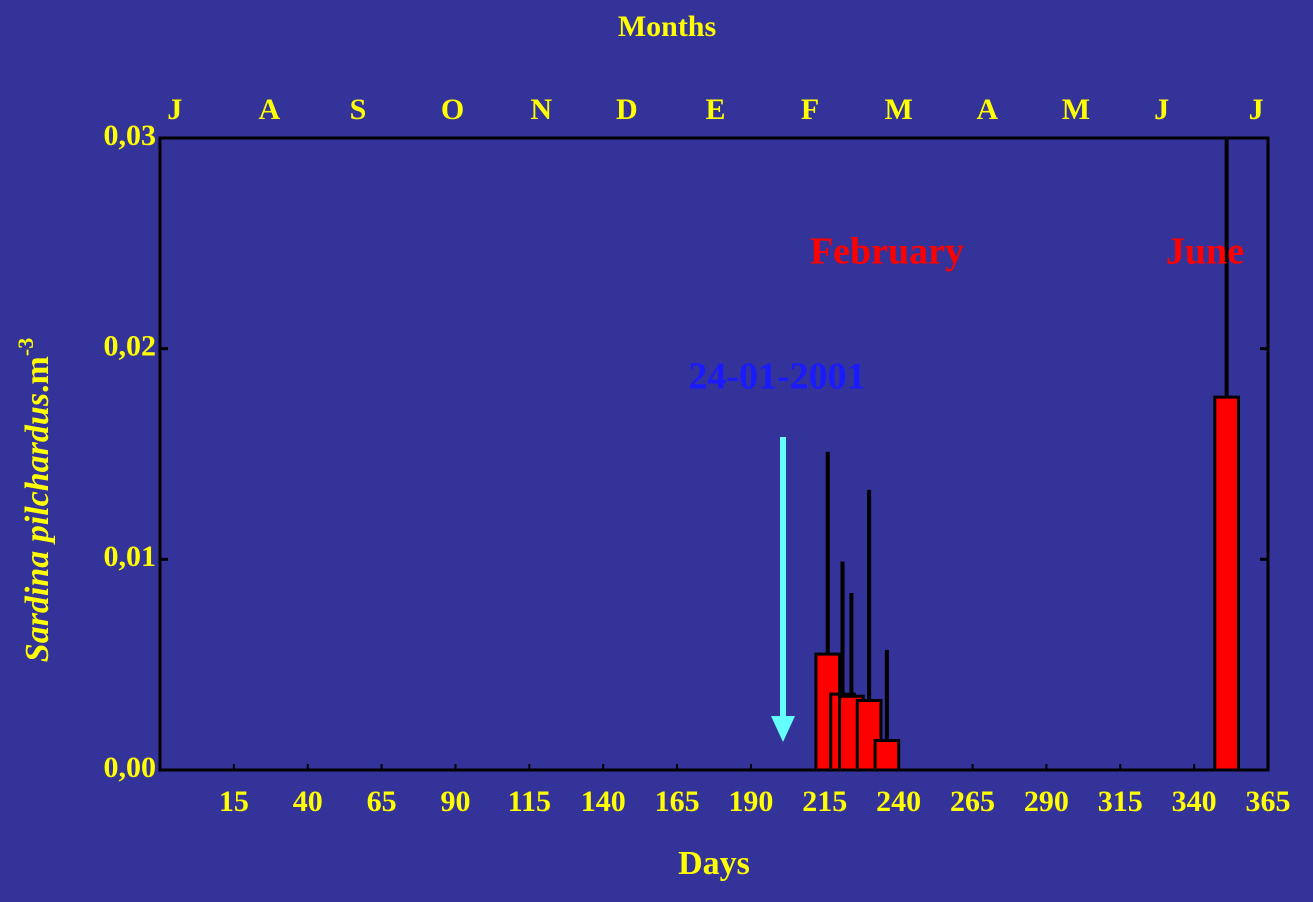 Image resolution: width=1313 pixels, height=902 pixels. I want to click on y-tick-label: 0,01, so click(130, 556).